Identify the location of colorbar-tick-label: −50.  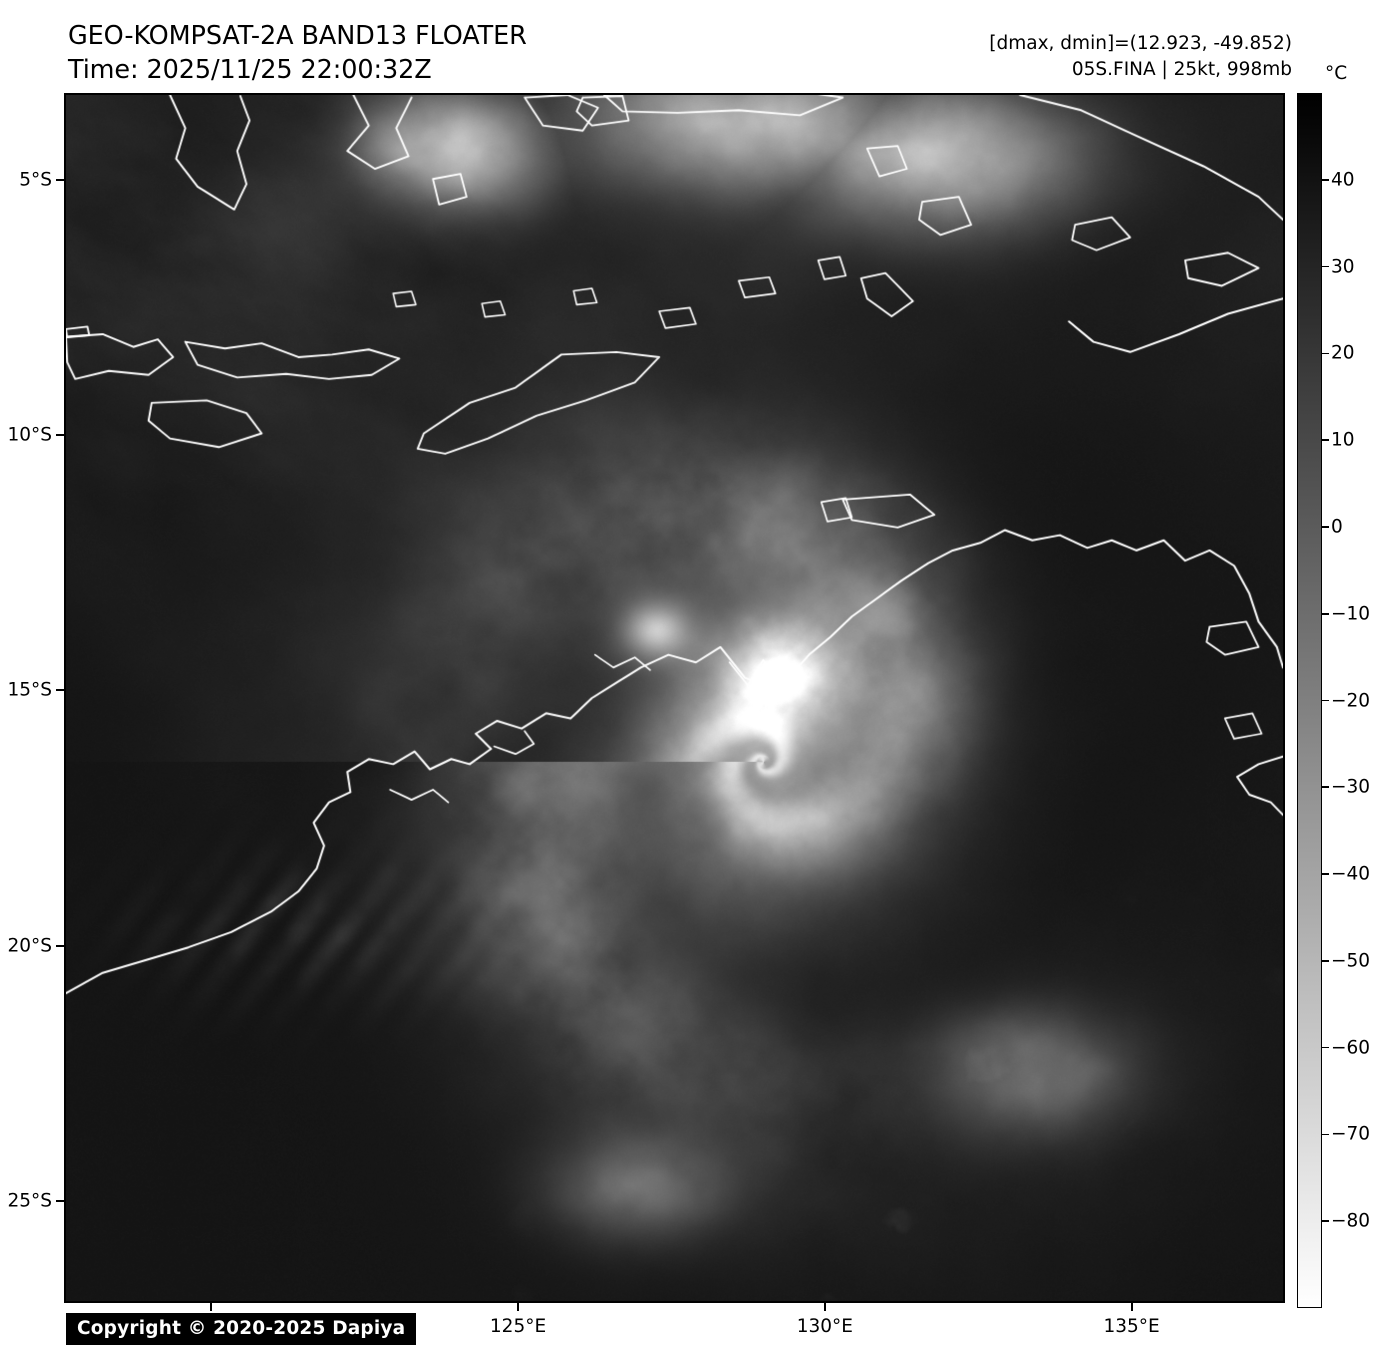
(1351, 961).